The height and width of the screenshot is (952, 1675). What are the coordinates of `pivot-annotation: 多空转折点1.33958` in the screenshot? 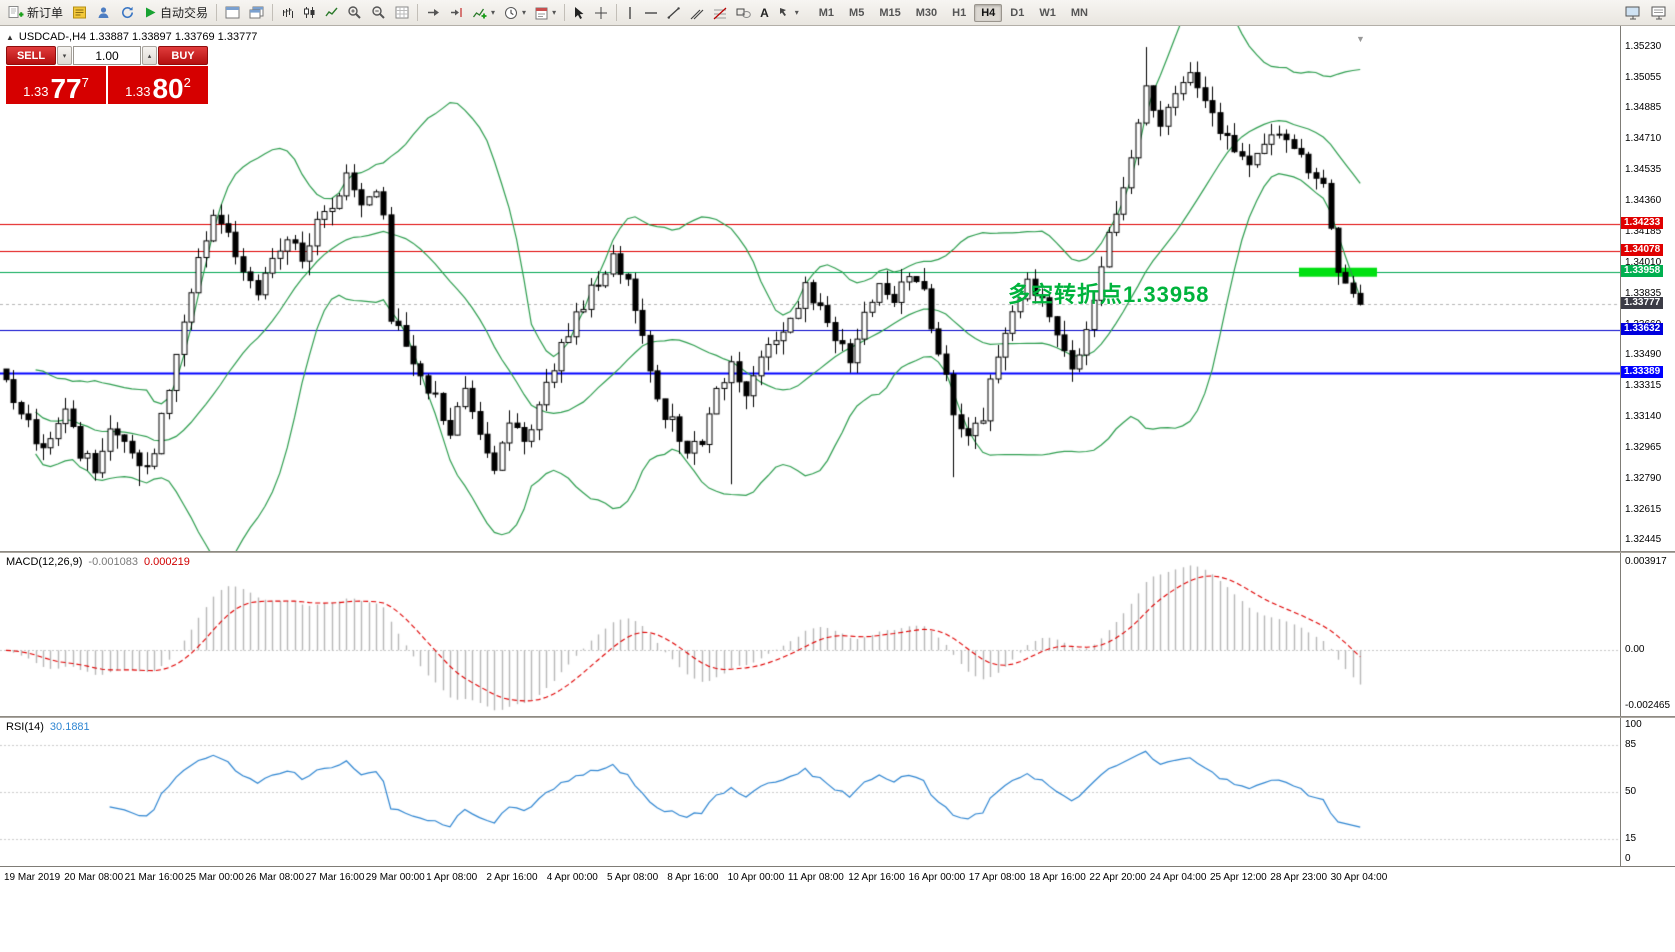 It's located at (1109, 294).